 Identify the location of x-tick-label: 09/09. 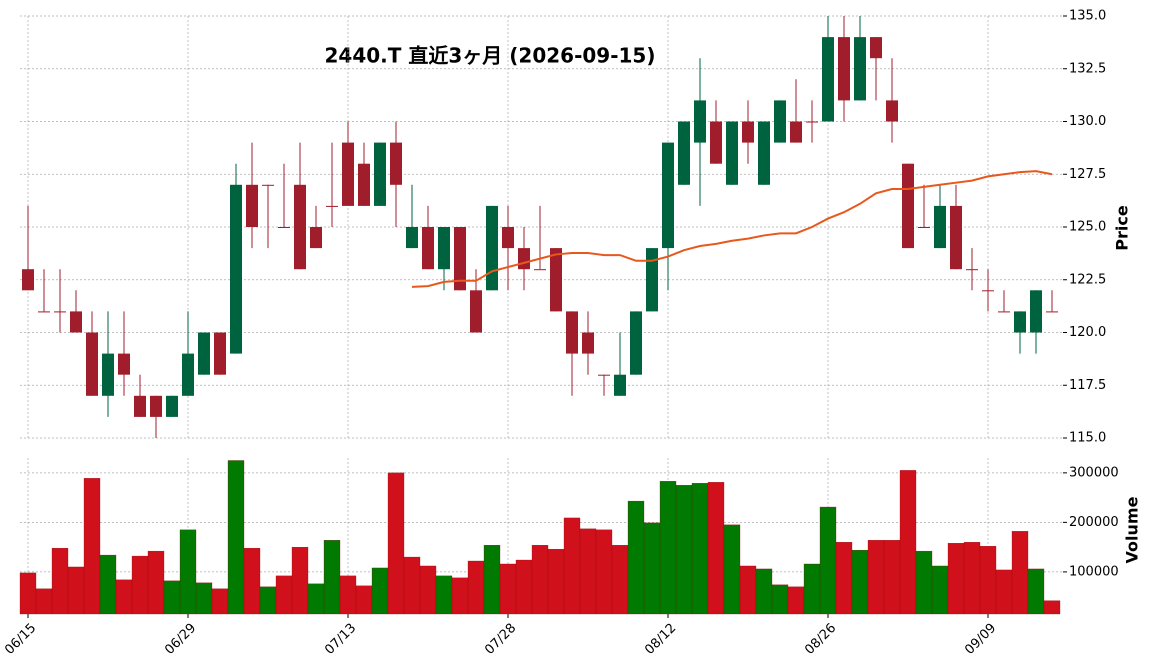
(980, 639).